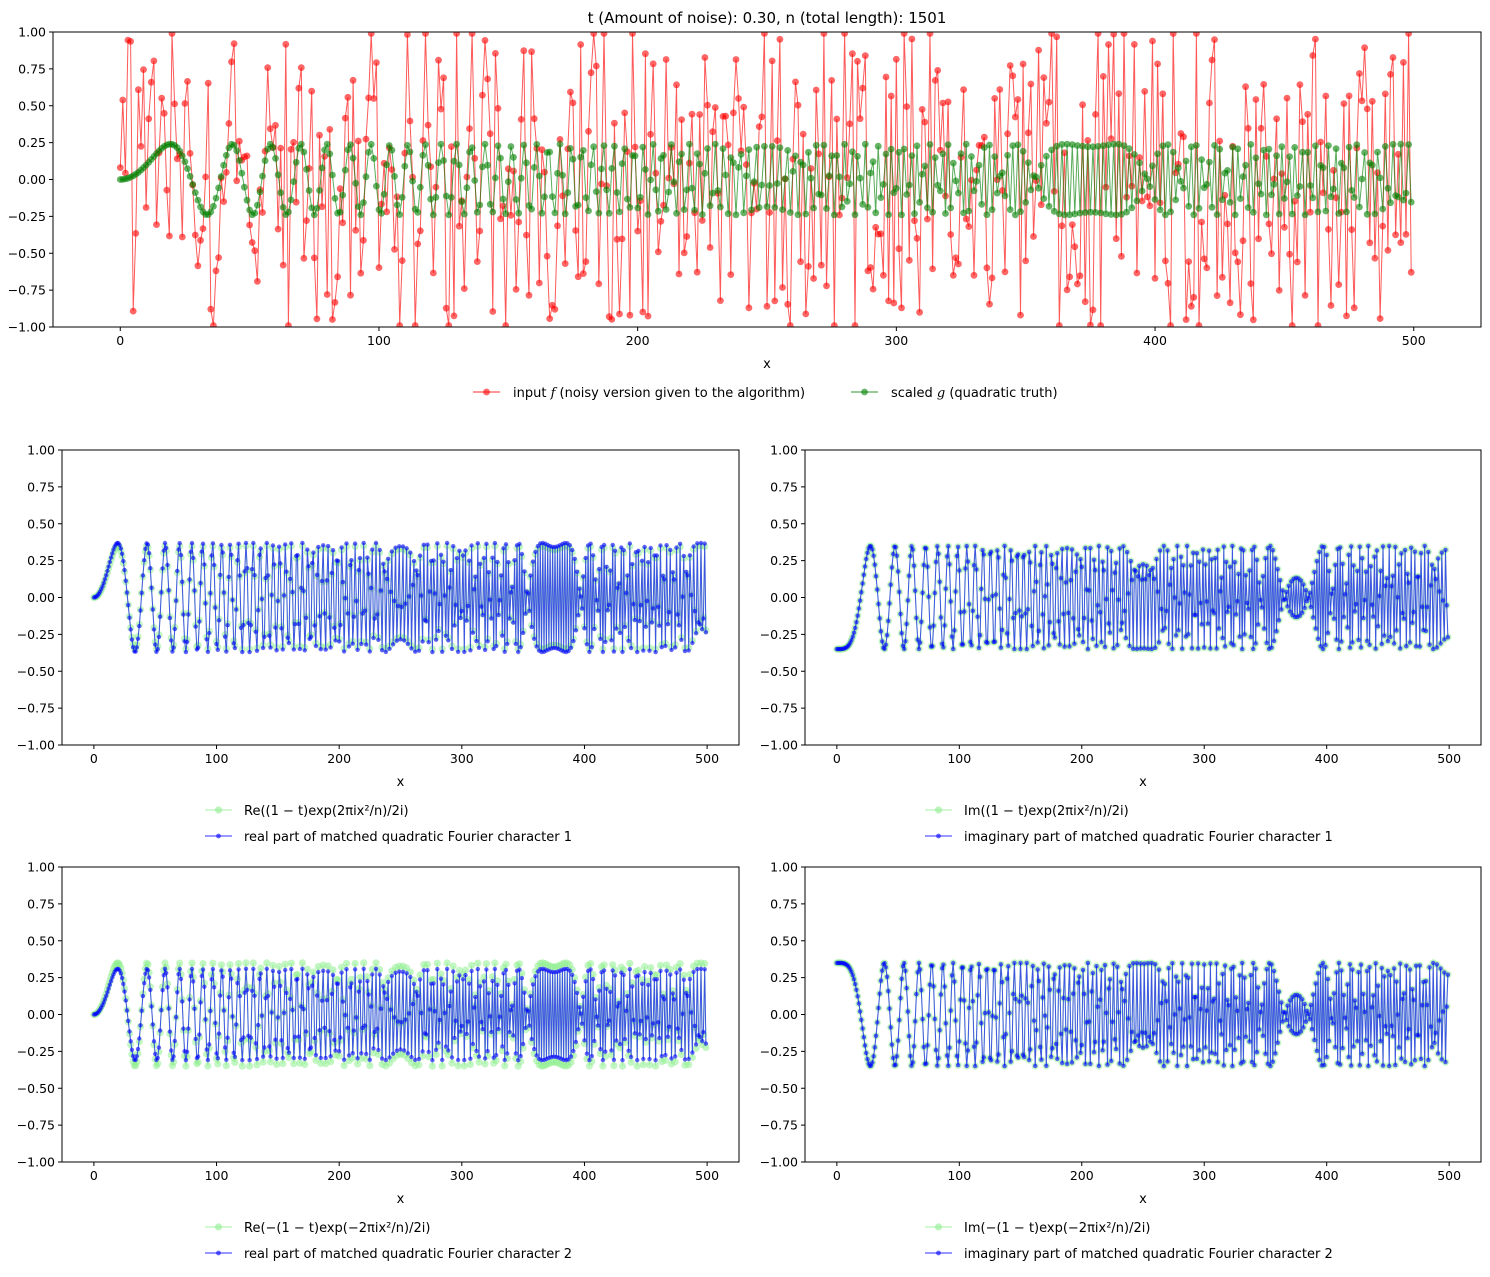  I want to click on x-tick-label: 400, so click(585, 758).